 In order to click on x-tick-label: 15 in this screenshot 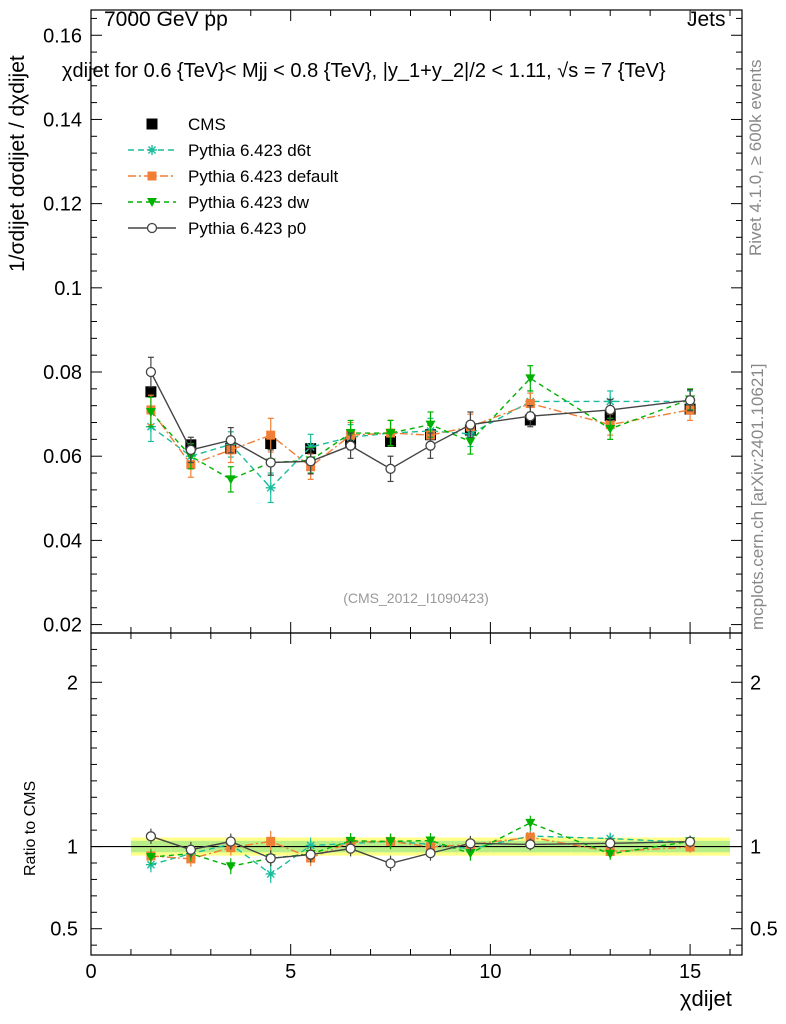, I will do `click(690, 972)`.